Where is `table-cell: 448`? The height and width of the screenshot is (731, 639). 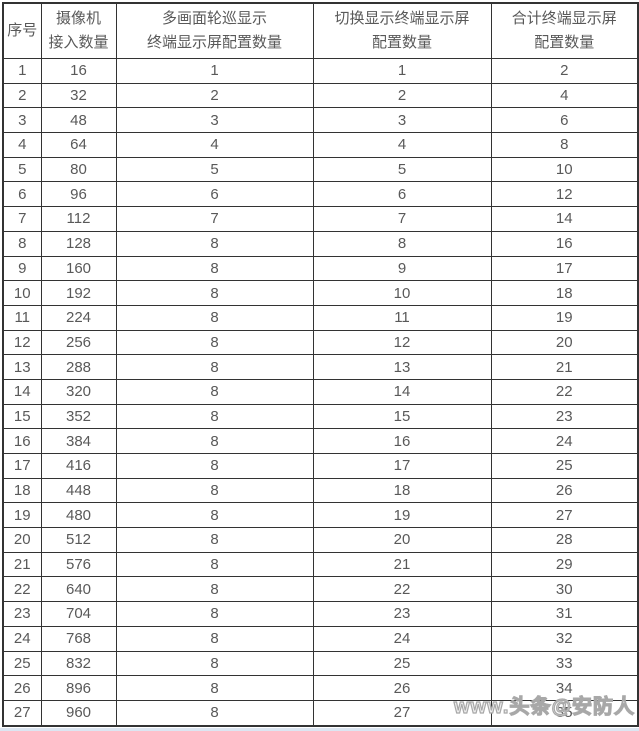 table-cell: 448 is located at coordinates (78, 490).